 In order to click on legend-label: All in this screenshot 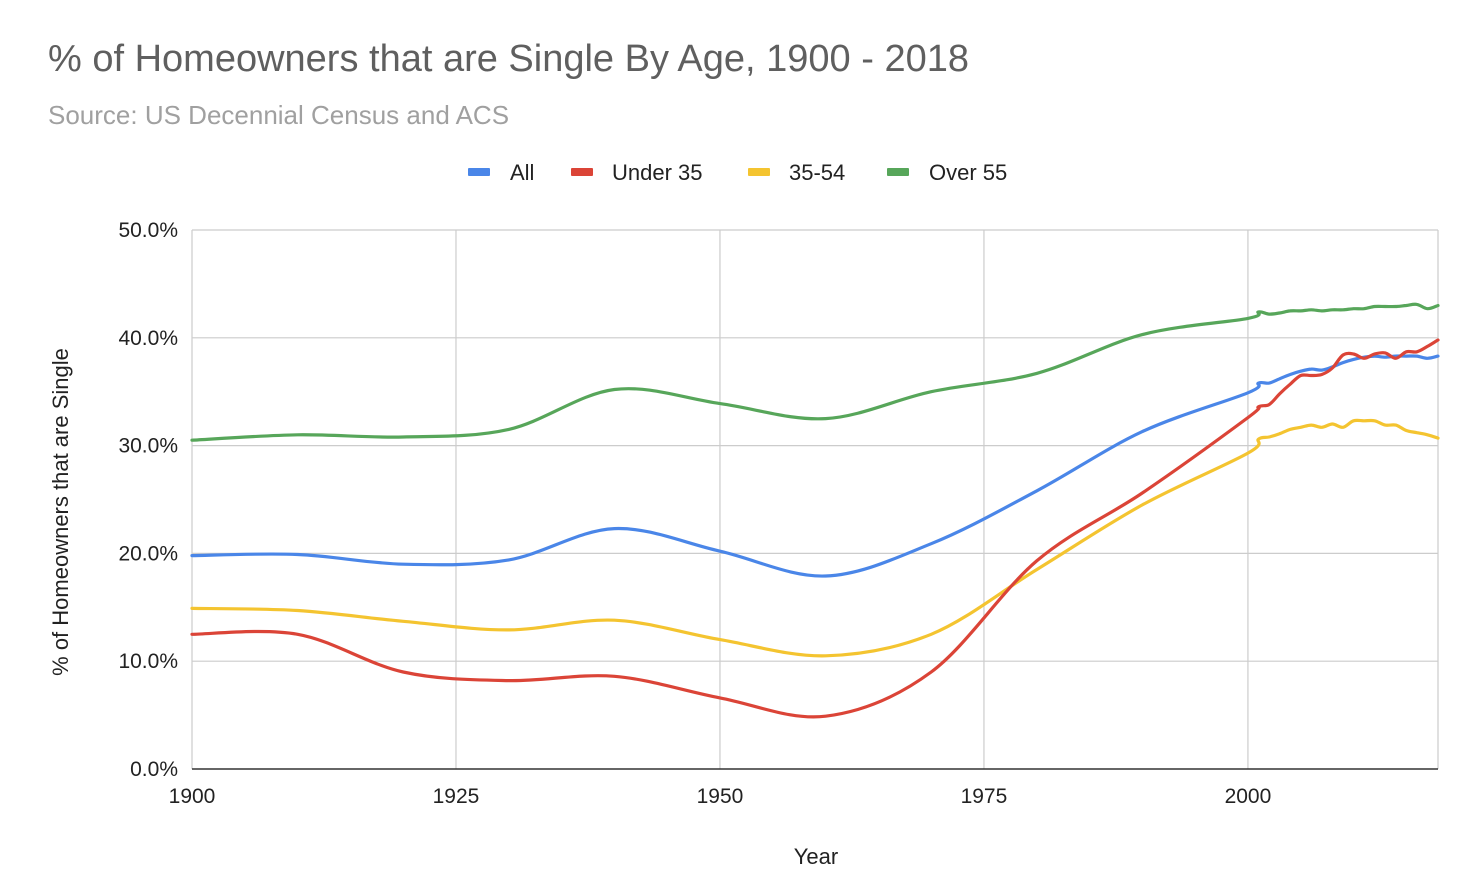, I will do `click(522, 172)`.